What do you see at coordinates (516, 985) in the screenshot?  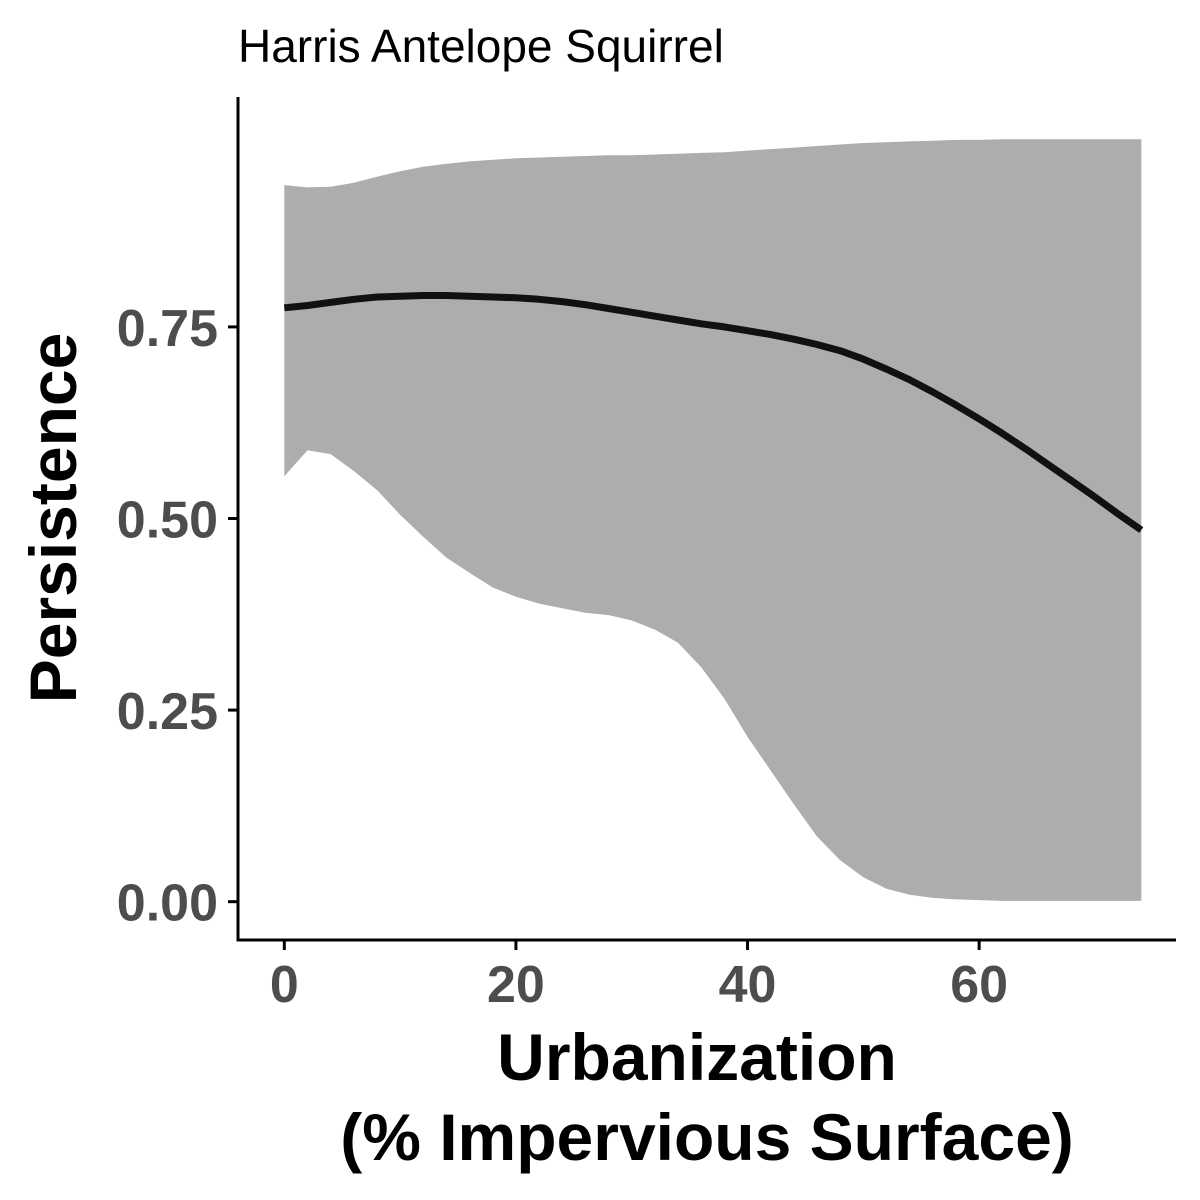 I see `x-tick-label: 20` at bounding box center [516, 985].